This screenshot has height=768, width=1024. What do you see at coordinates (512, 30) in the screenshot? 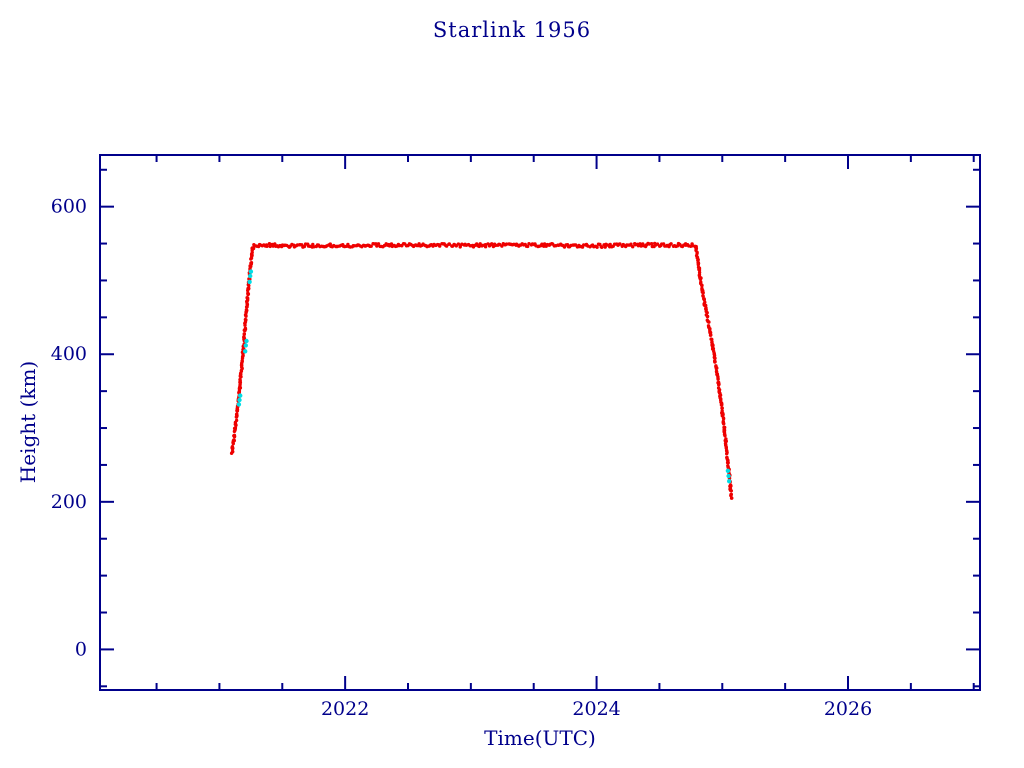
I see `chart-title: Starlink 1956` at bounding box center [512, 30].